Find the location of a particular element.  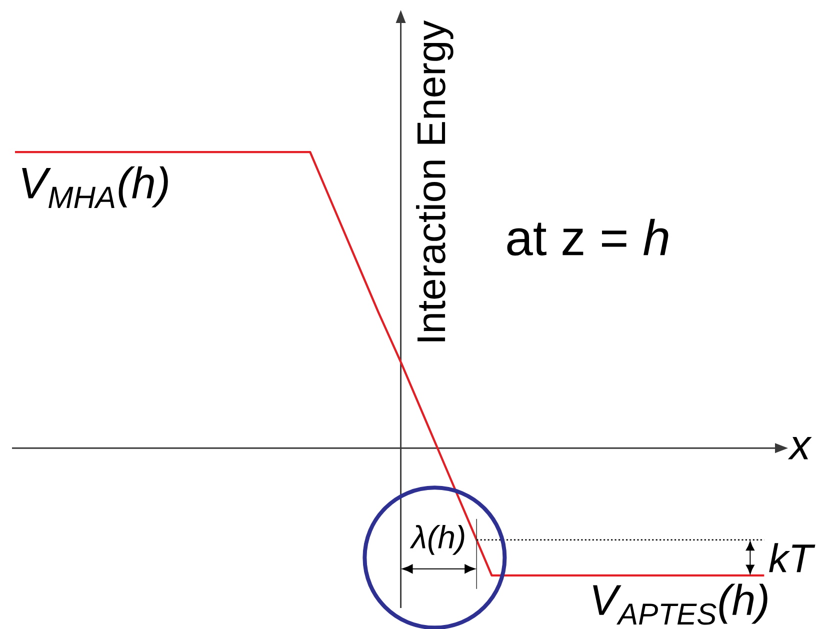

annotation: at z = h is located at coordinates (587, 237).